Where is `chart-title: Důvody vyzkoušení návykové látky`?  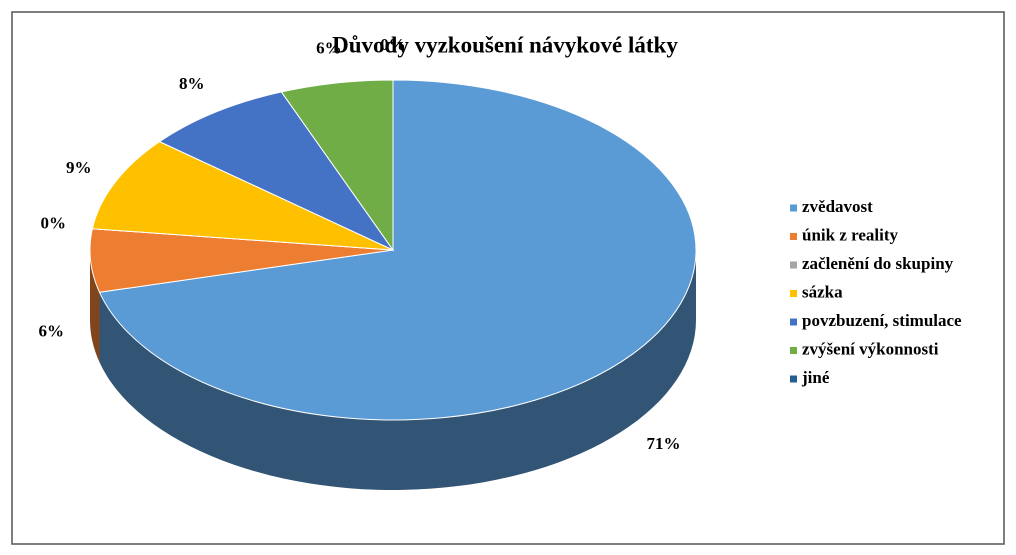 chart-title: Důvody vyzkoušení návykové látky is located at coordinates (505, 44).